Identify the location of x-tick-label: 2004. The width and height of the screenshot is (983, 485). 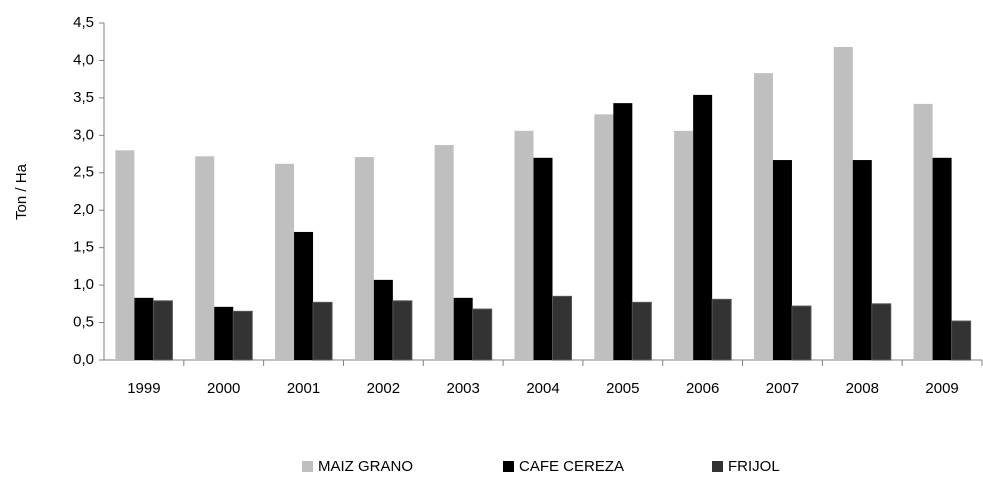
(542, 388).